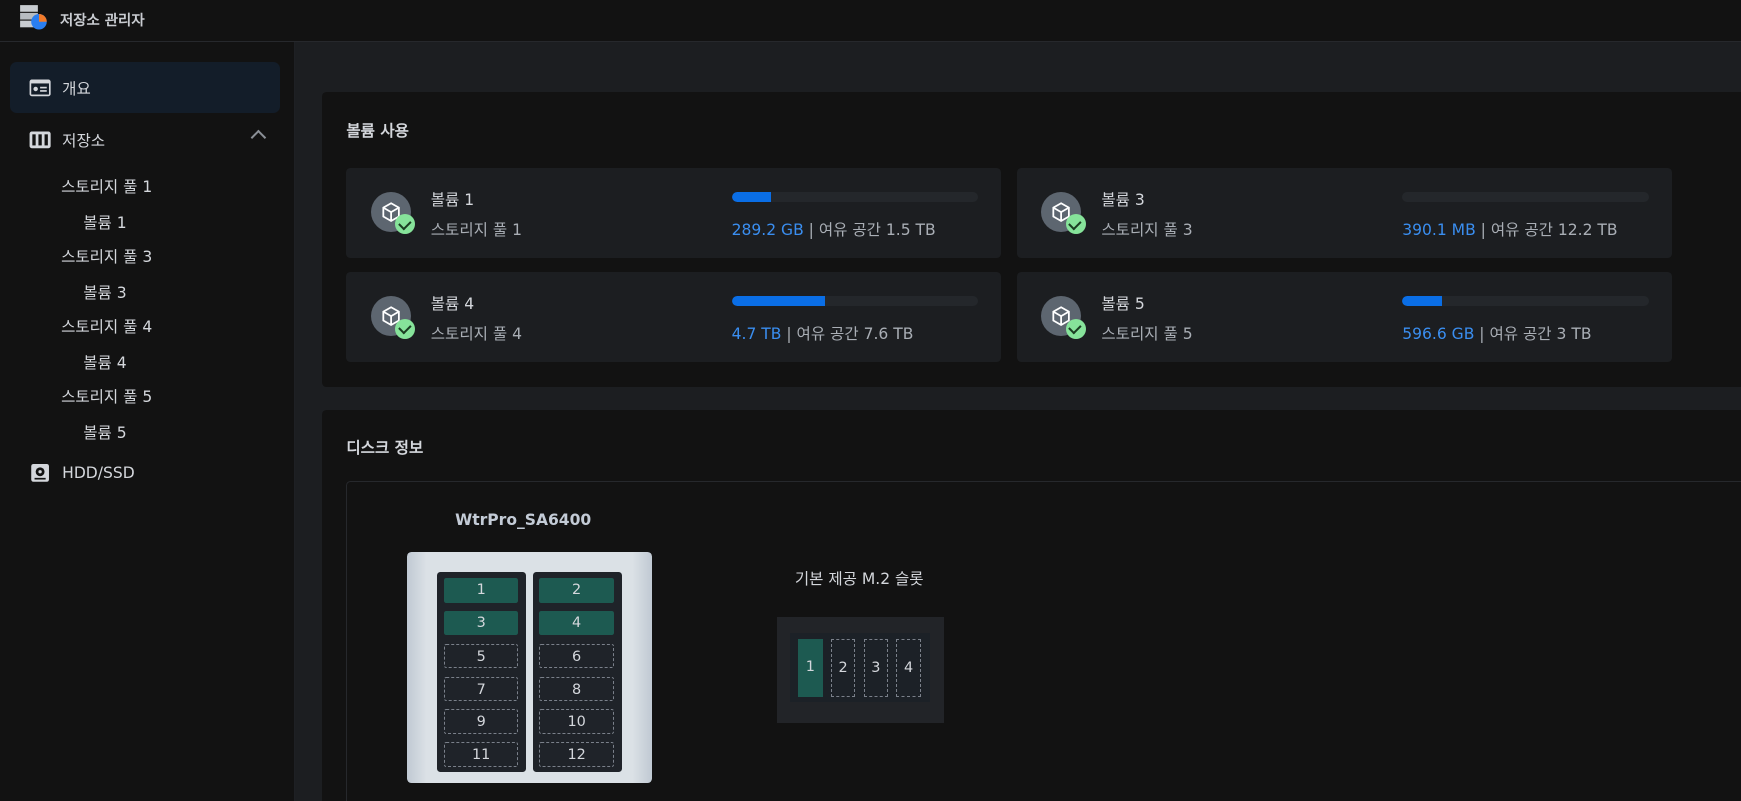  What do you see at coordinates (876, 668) in the screenshot?
I see `m2-slot: 3` at bounding box center [876, 668].